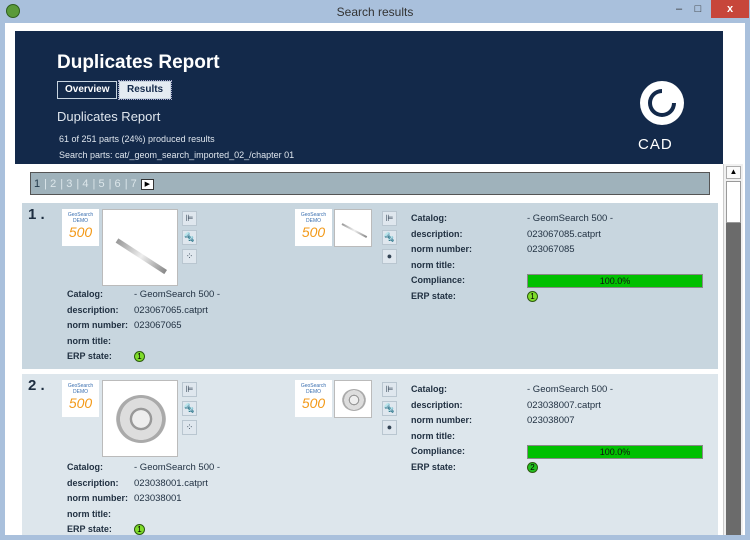 Image resolution: width=750 pixels, height=540 pixels. I want to click on catalog-value: - GeomSearch 500 -, so click(177, 294).